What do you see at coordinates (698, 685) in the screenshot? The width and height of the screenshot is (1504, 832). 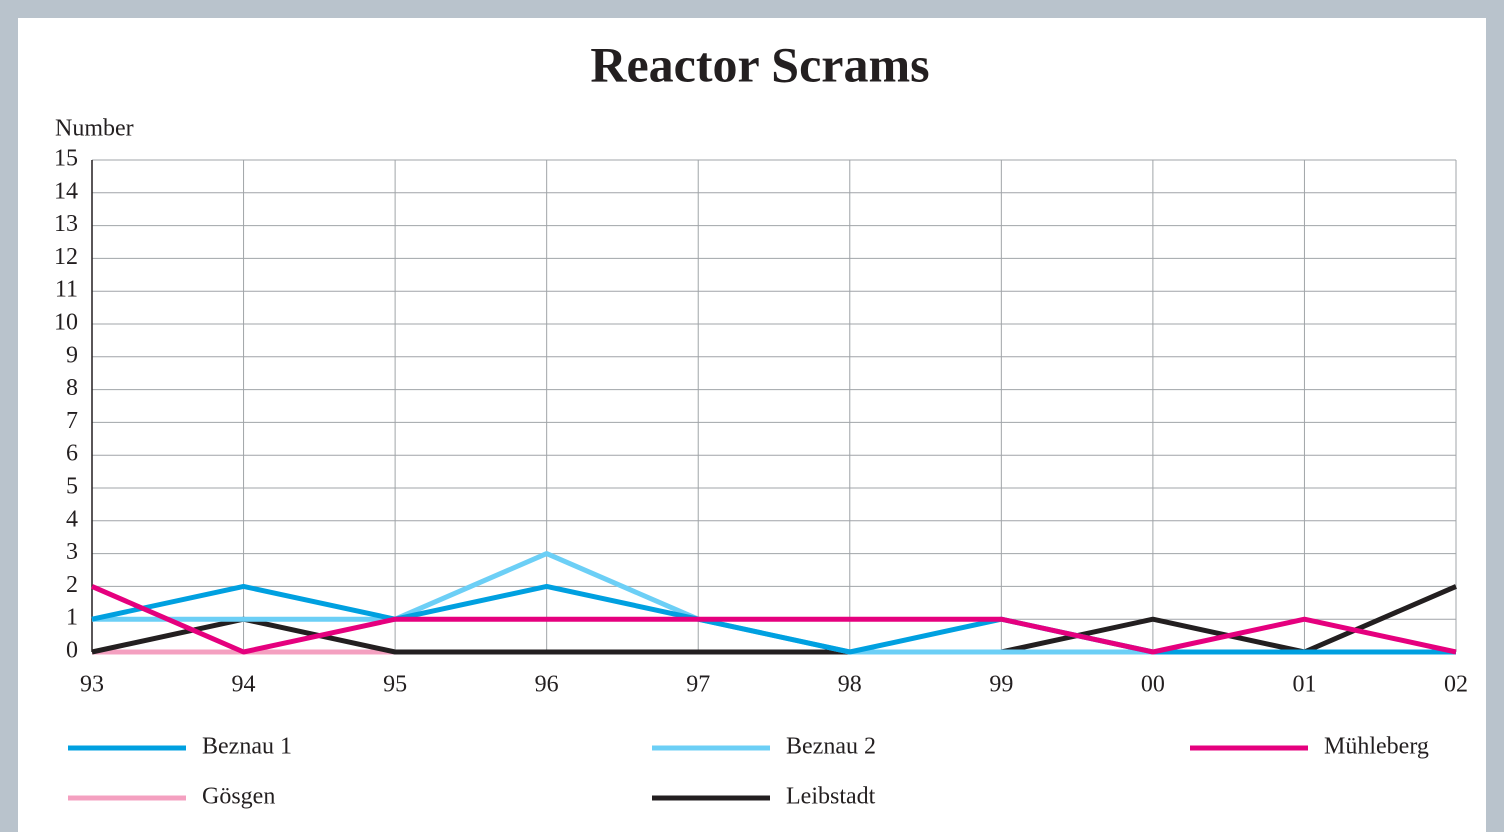 I see `x-tick-label: 97` at bounding box center [698, 685].